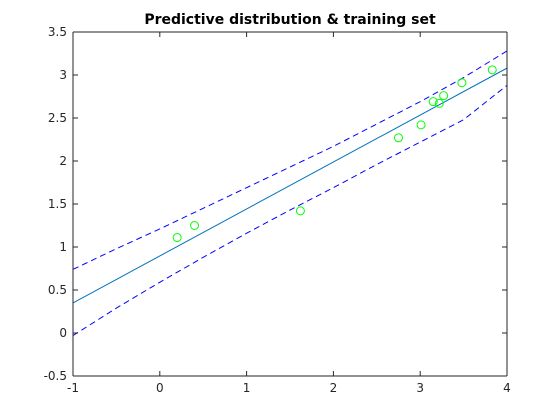 This screenshot has width=560, height=420. What do you see at coordinates (57, 204) in the screenshot?
I see `y-tick-label: 1.5` at bounding box center [57, 204].